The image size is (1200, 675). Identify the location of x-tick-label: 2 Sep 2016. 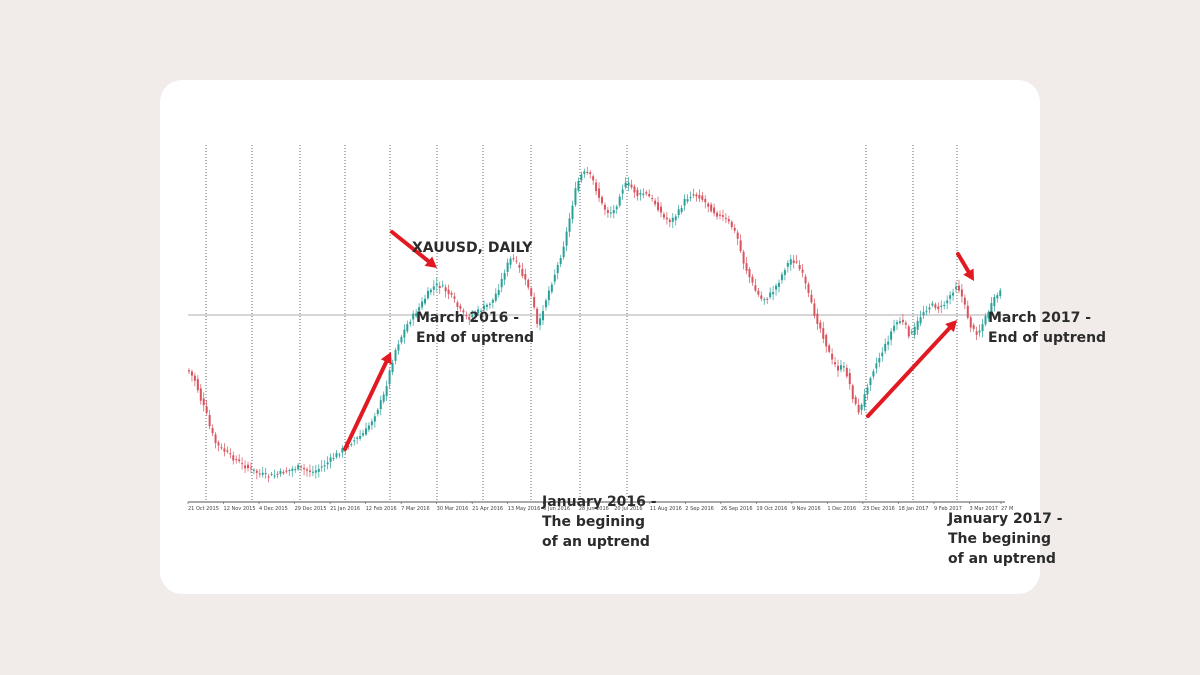
(699, 509).